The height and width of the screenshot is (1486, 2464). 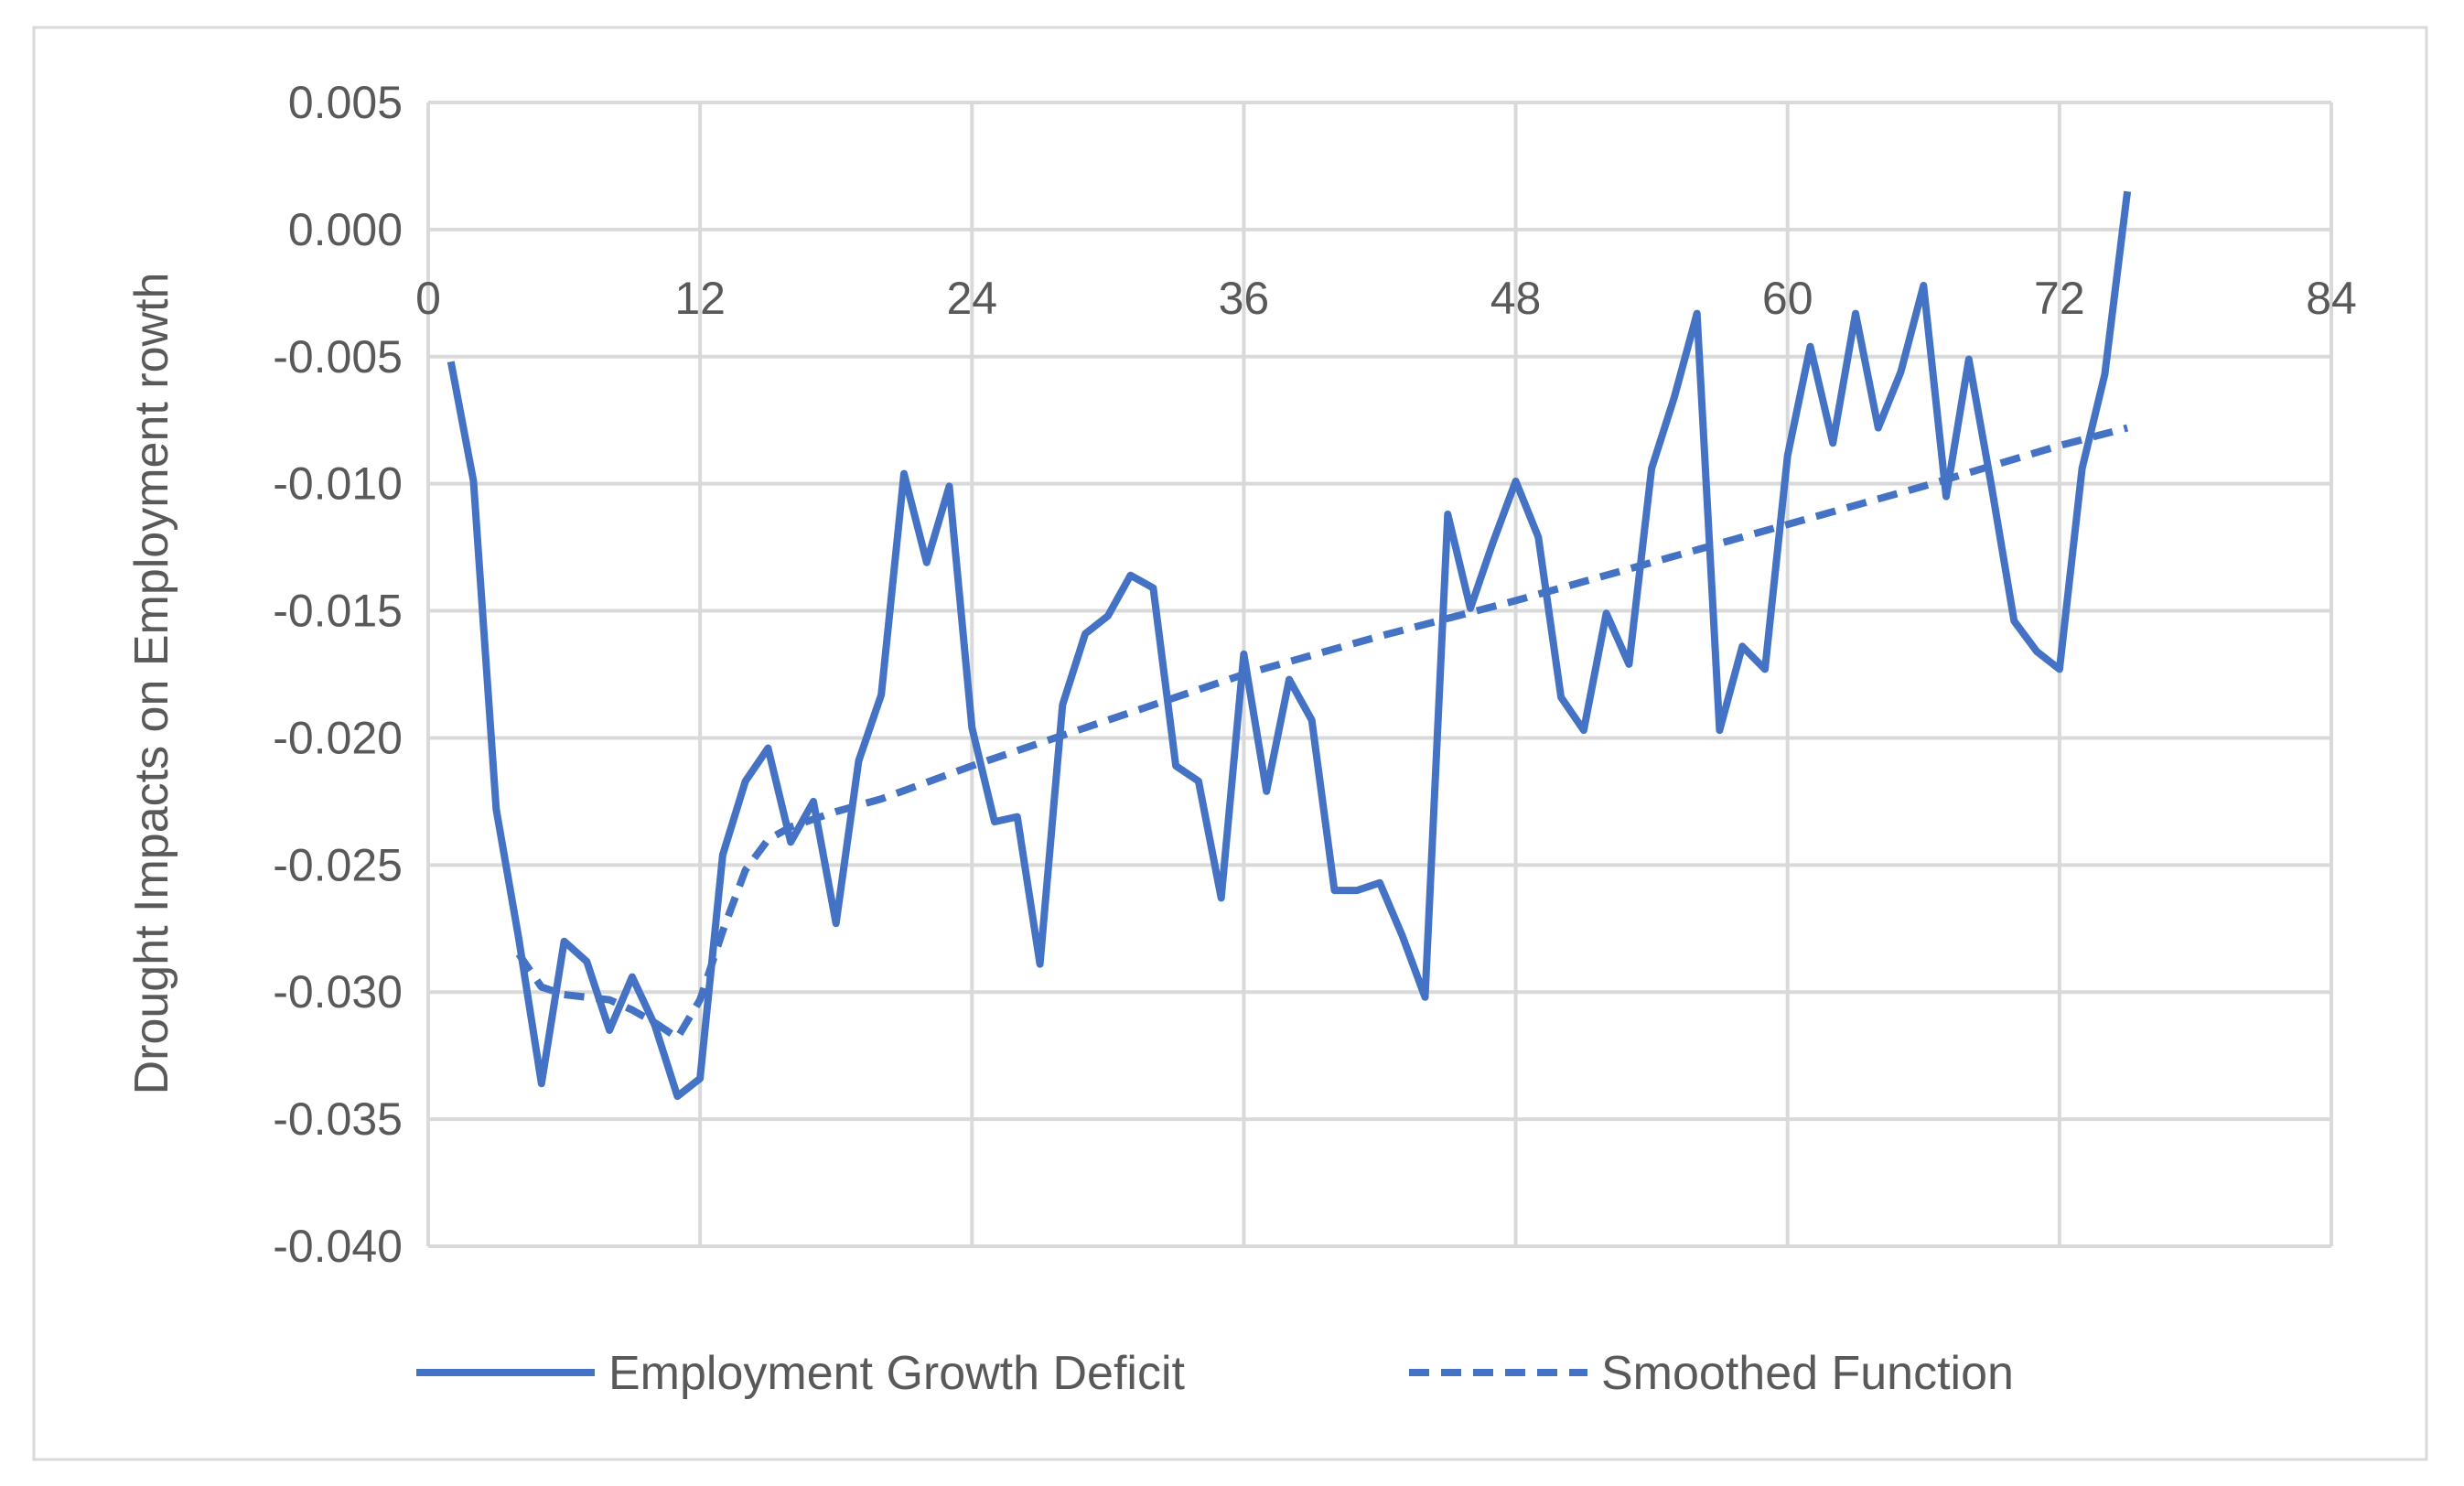 I want to click on x-tick-label: 36, so click(x=1244, y=298).